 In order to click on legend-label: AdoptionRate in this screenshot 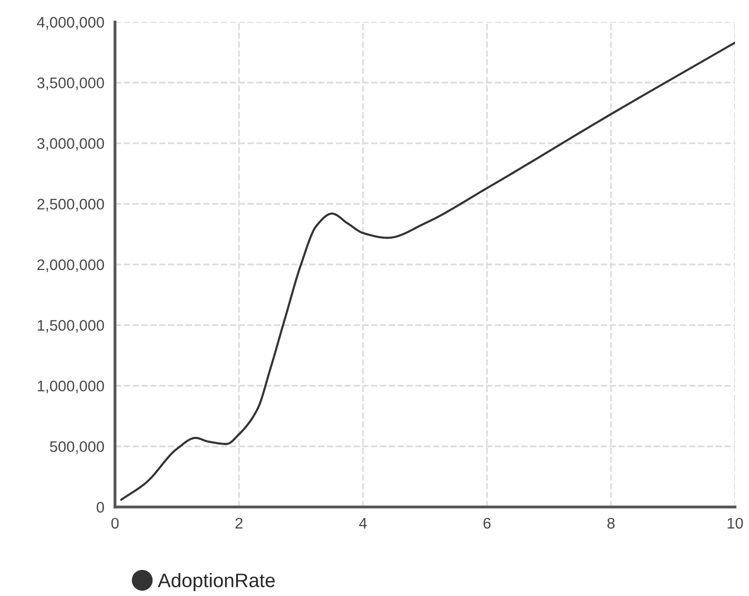, I will do `click(216, 582)`.